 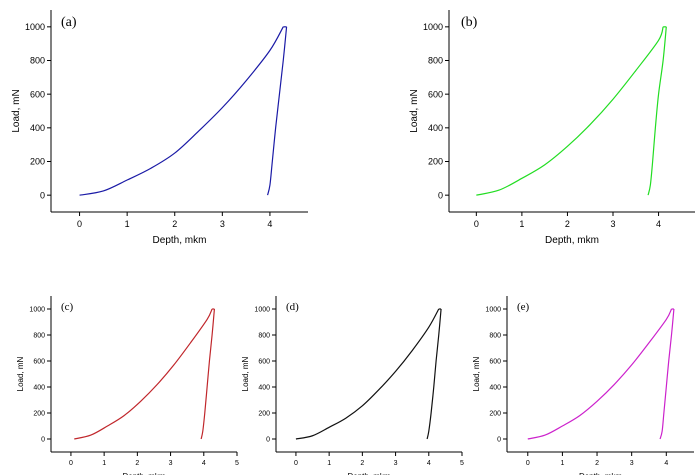 I want to click on panel-label: (c), so click(x=67, y=307).